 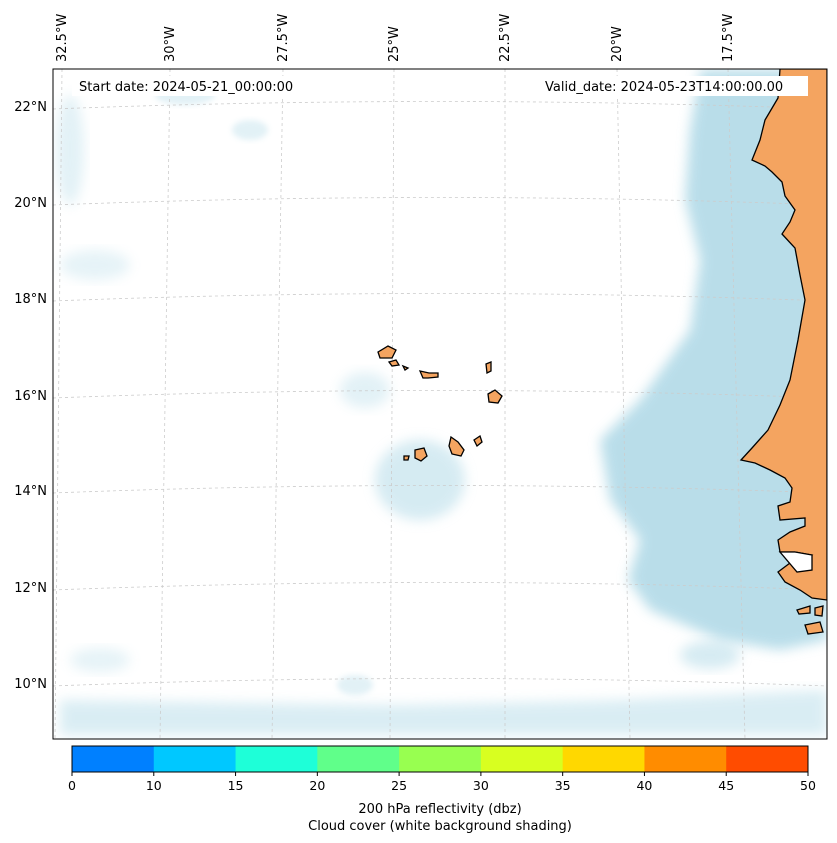 I want to click on colorbar-tick-label: 15, so click(x=236, y=785).